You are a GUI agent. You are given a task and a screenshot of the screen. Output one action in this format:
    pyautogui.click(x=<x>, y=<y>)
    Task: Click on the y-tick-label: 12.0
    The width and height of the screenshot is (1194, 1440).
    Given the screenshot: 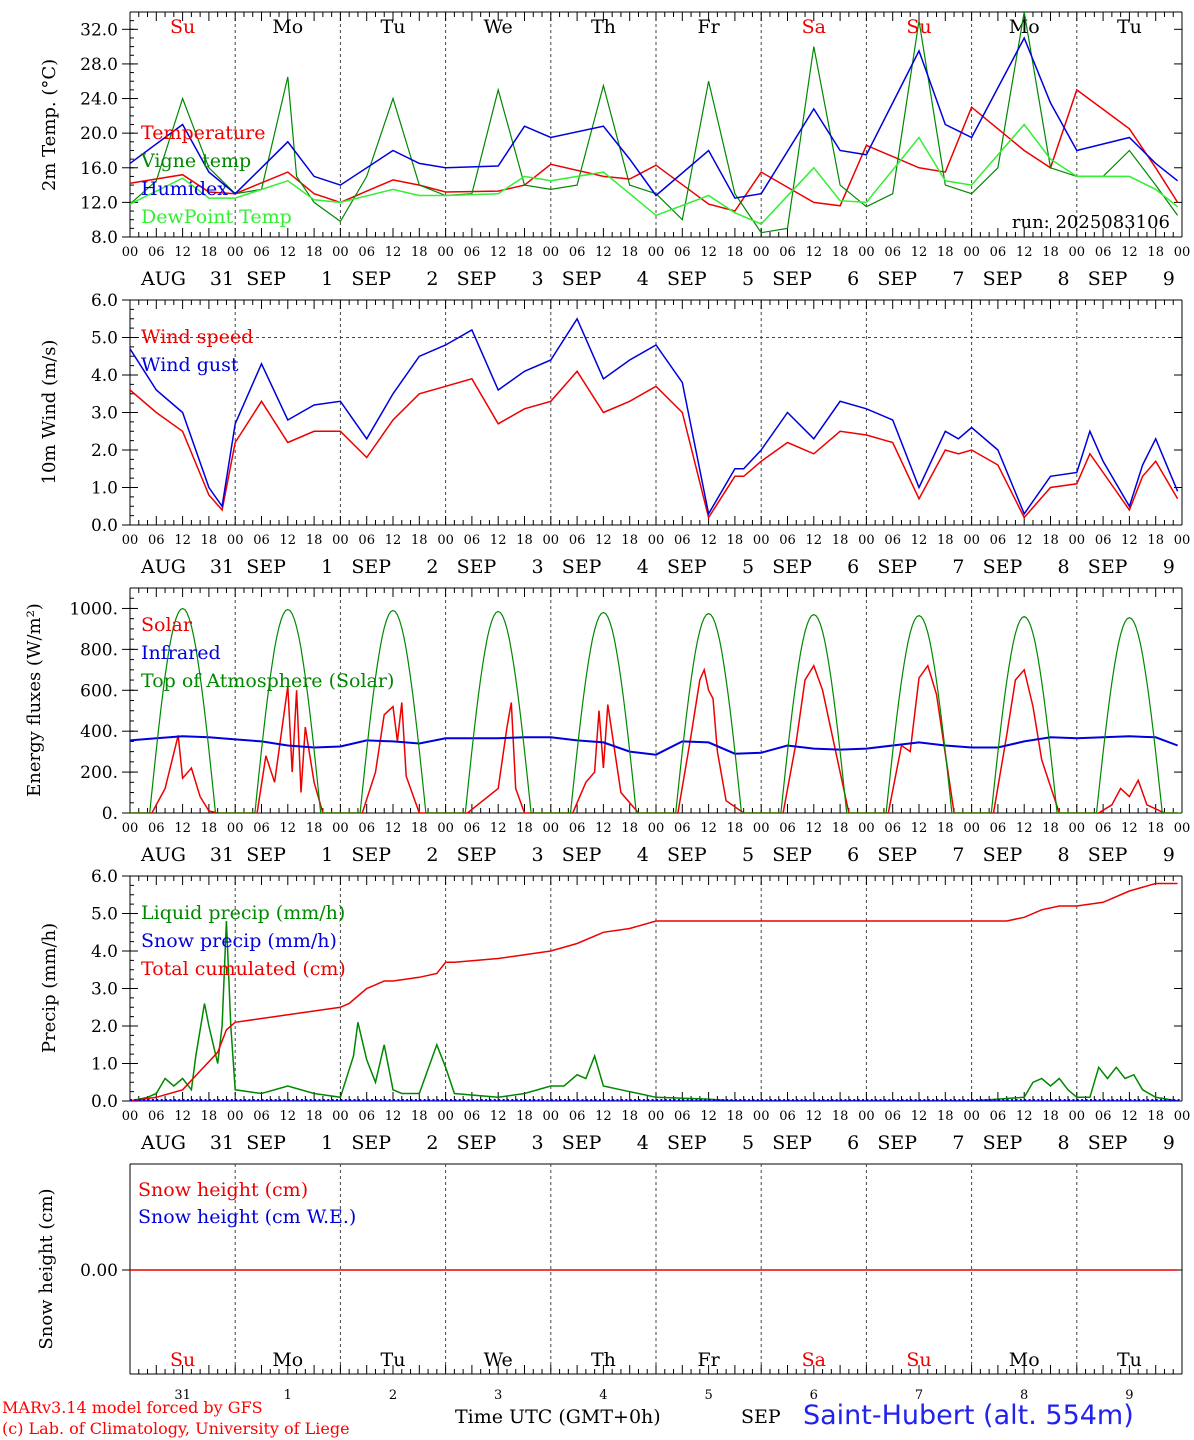 What is the action you would take?
    pyautogui.click(x=99, y=203)
    